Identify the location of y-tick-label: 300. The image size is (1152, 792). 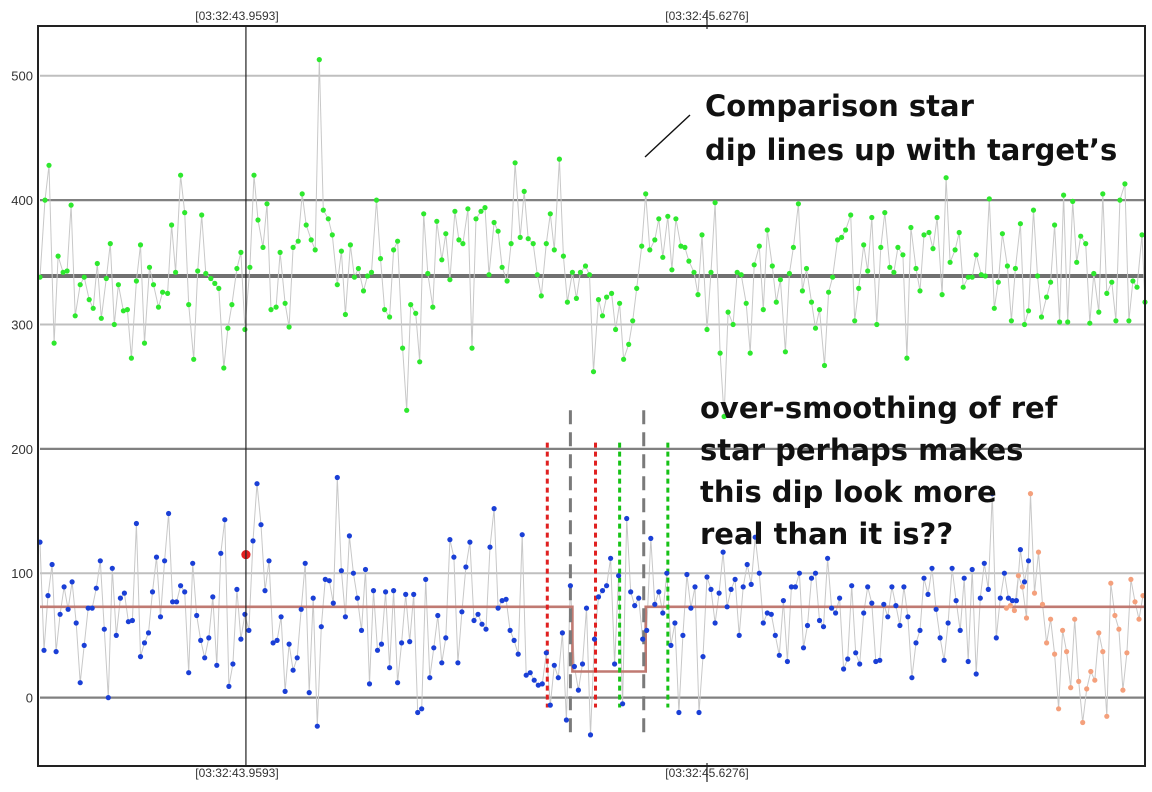
(22, 324).